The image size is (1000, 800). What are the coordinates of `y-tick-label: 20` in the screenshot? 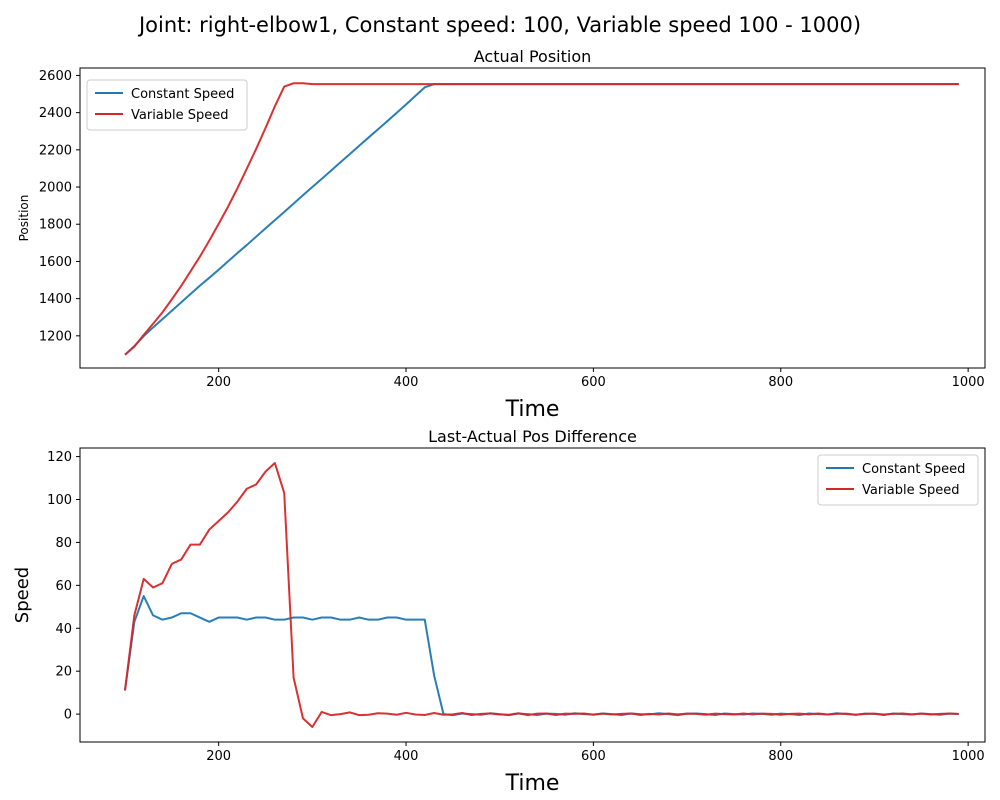 It's located at (63, 672).